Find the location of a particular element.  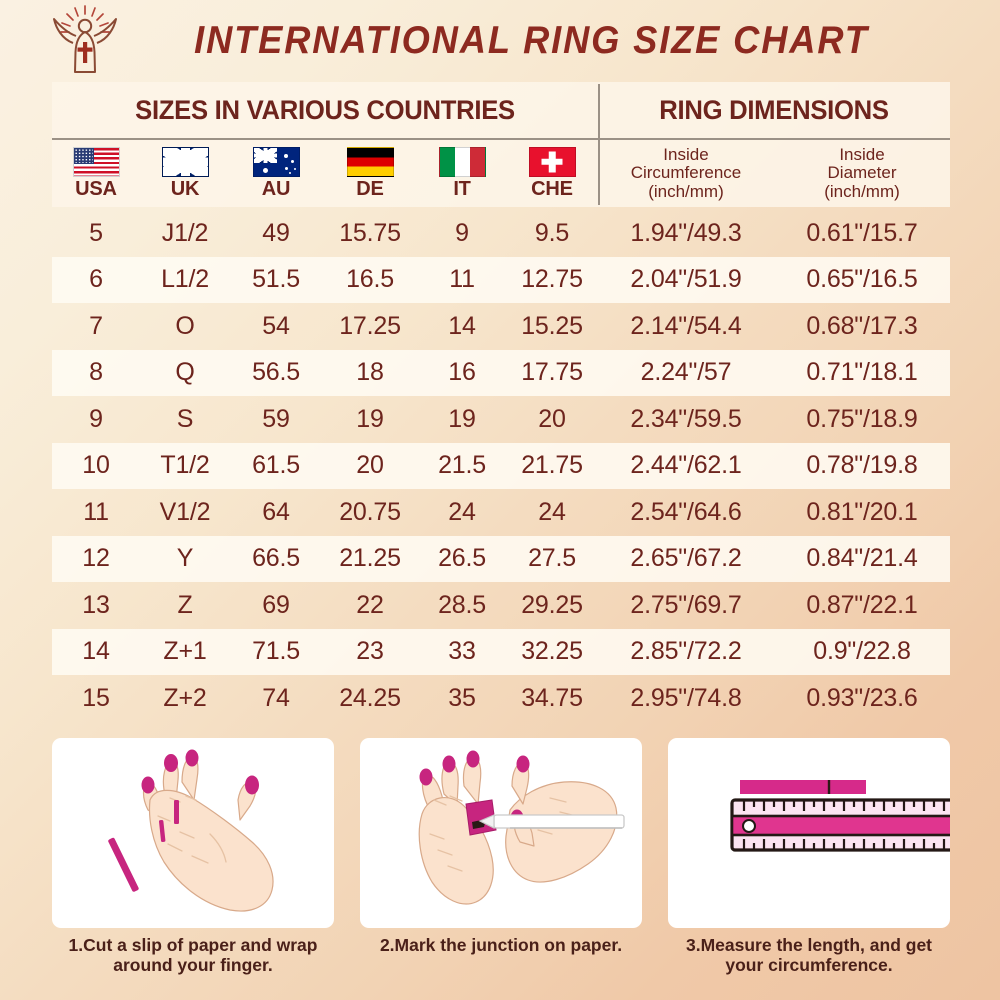

cell-diam: 0.61"/15.7 is located at coordinates (862, 232).